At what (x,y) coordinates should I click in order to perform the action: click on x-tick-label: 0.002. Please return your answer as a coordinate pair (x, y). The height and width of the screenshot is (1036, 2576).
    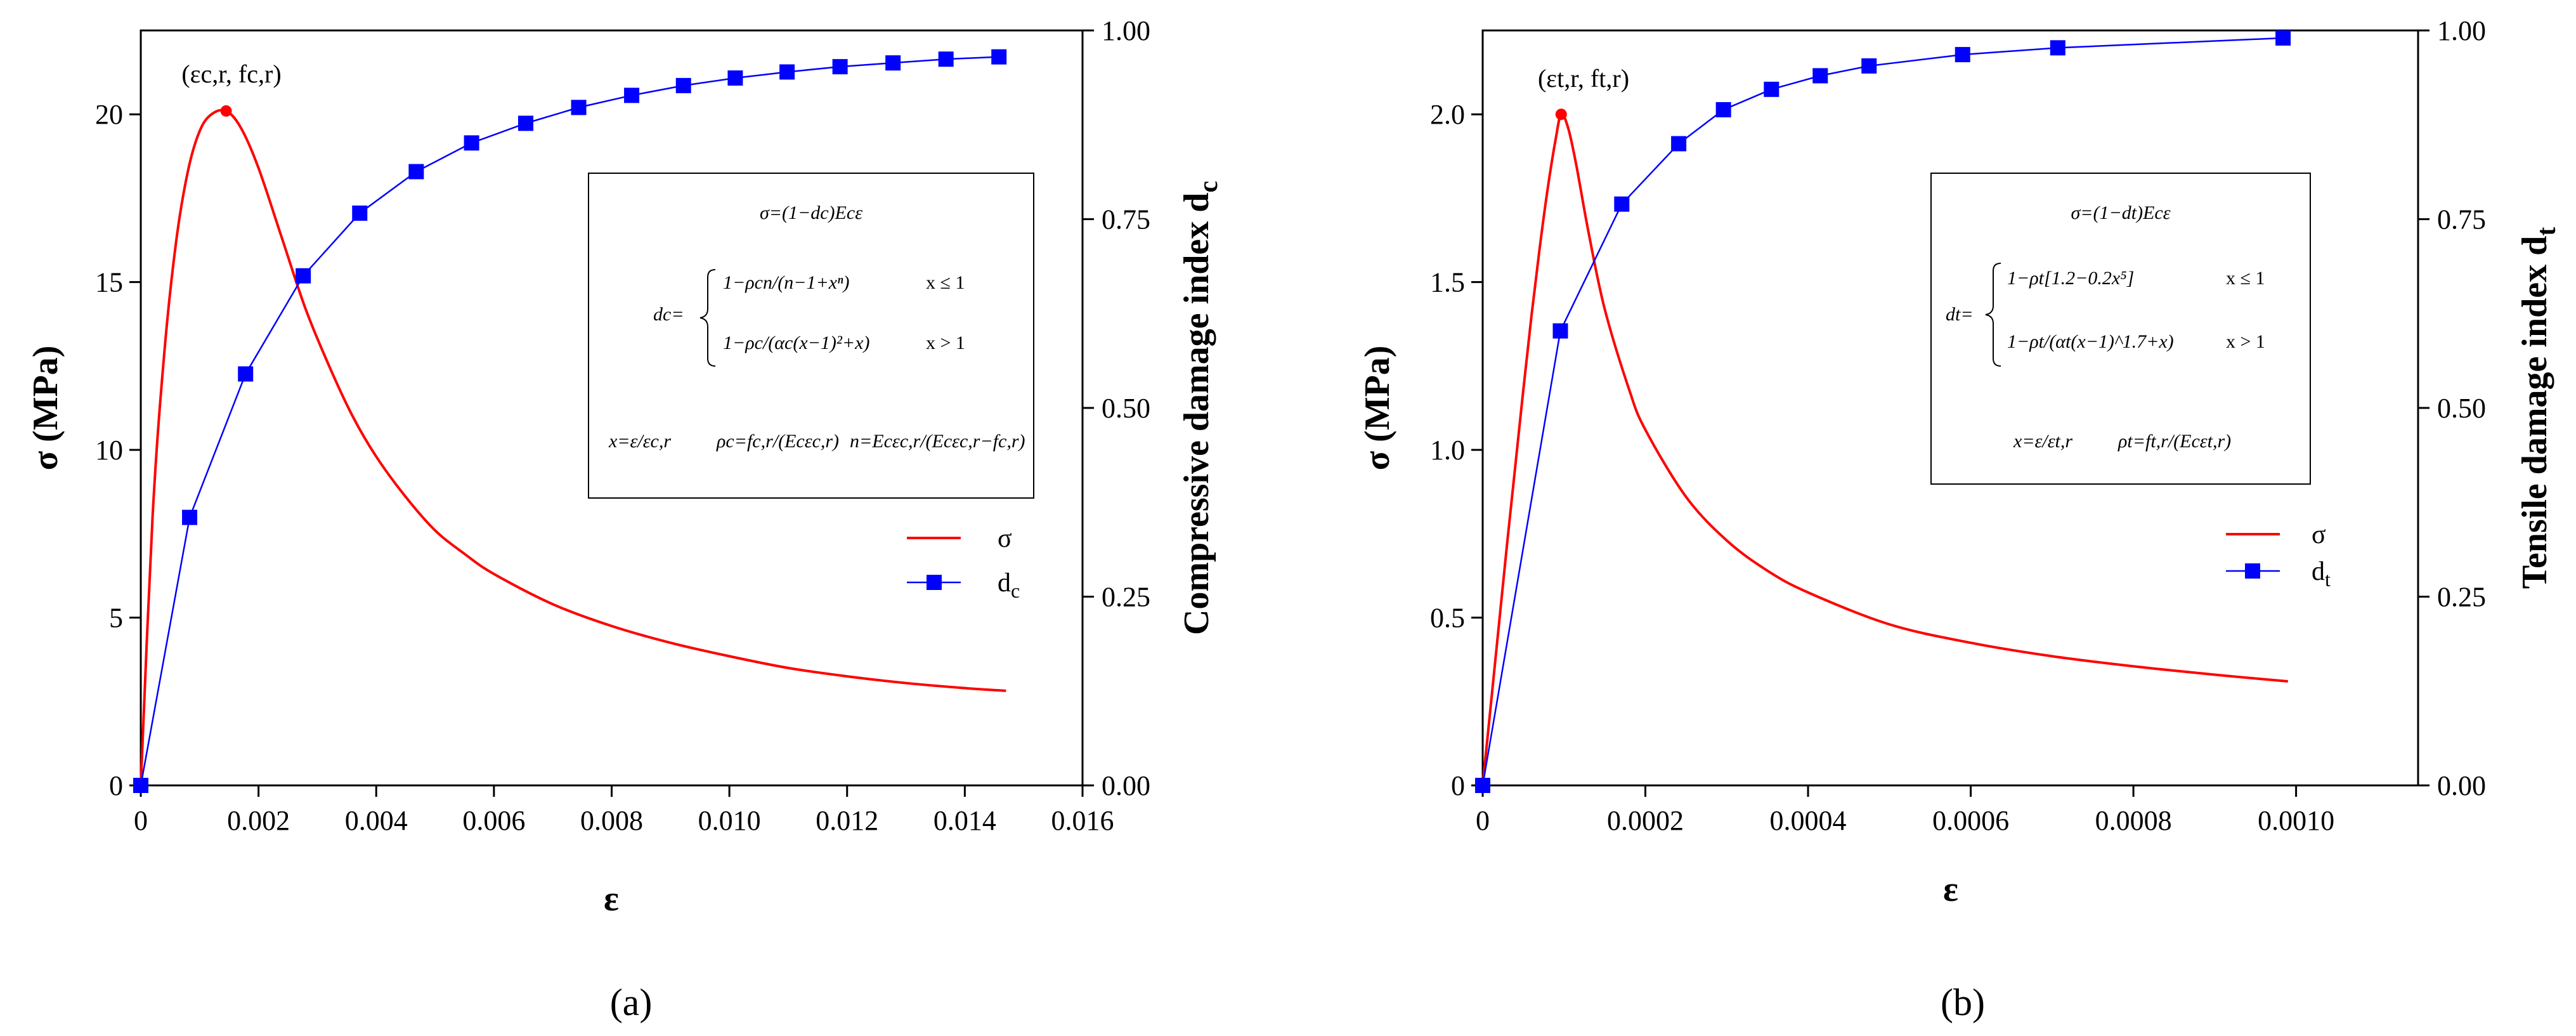
    Looking at the image, I should click on (259, 820).